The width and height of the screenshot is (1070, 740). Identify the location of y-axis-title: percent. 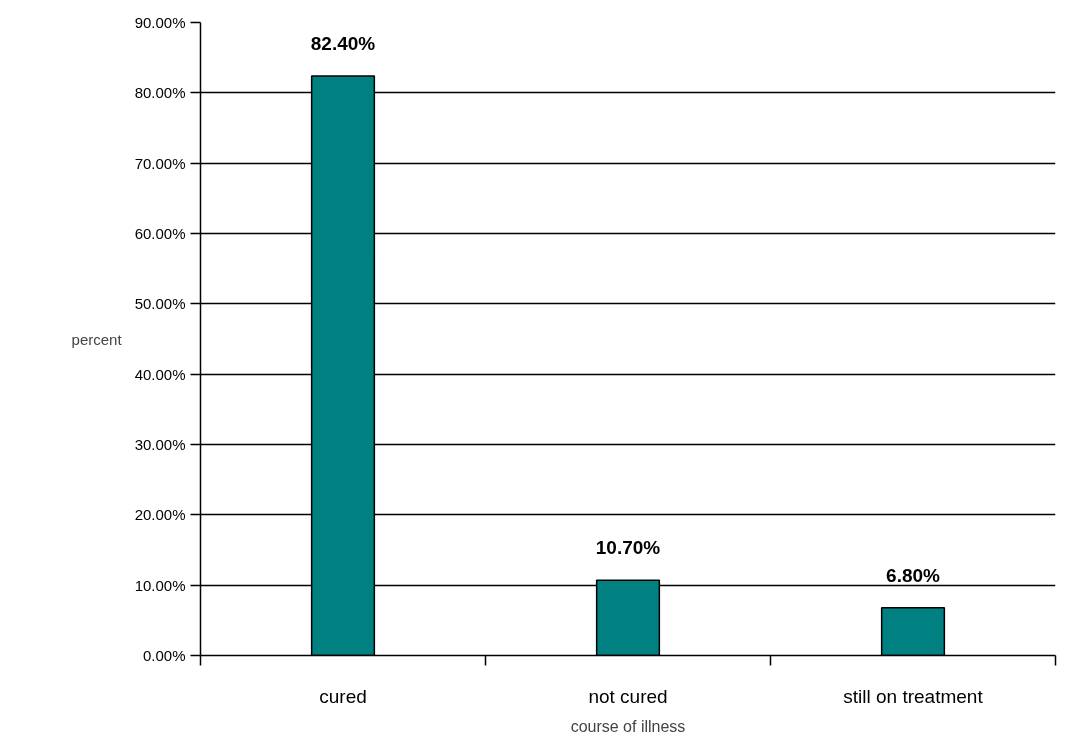
(97, 339).